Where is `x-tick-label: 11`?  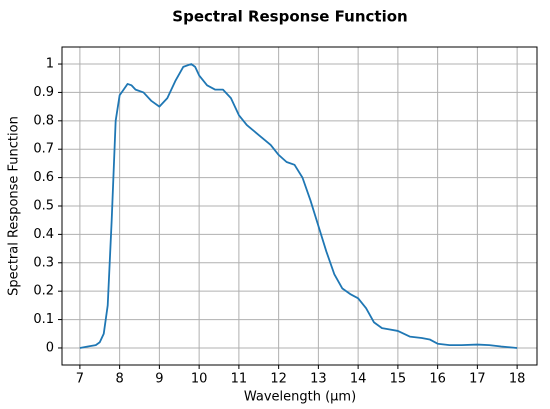 x-tick-label: 11 is located at coordinates (239, 379).